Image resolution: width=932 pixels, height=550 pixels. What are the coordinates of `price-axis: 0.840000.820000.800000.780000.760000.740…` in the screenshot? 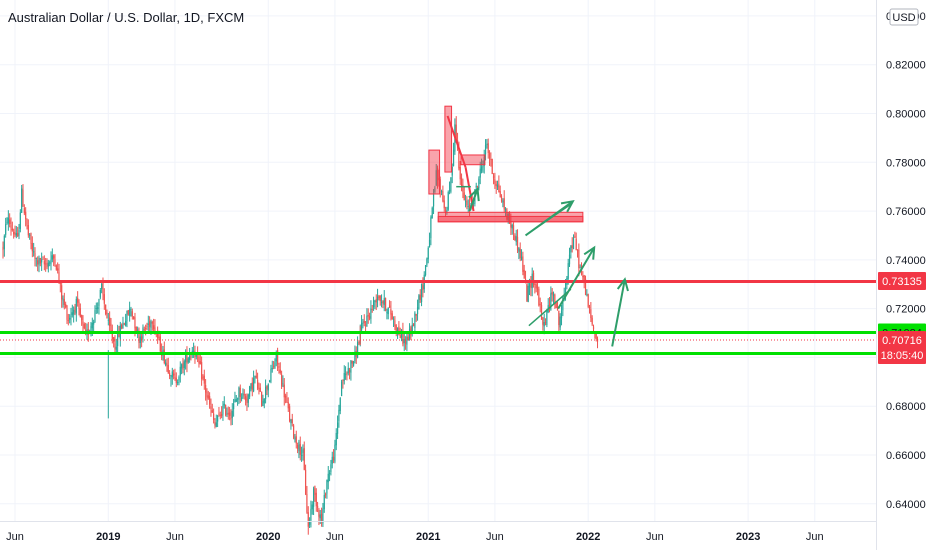 It's located at (906, 261).